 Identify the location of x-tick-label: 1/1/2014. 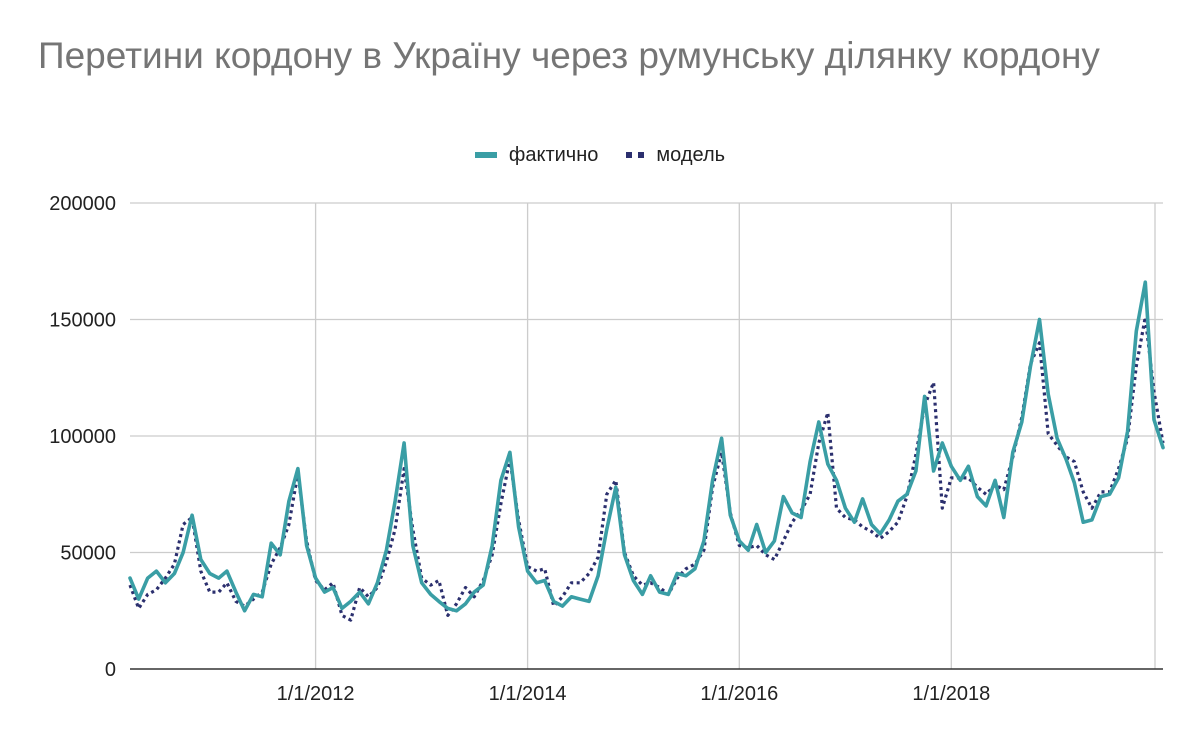
(528, 694).